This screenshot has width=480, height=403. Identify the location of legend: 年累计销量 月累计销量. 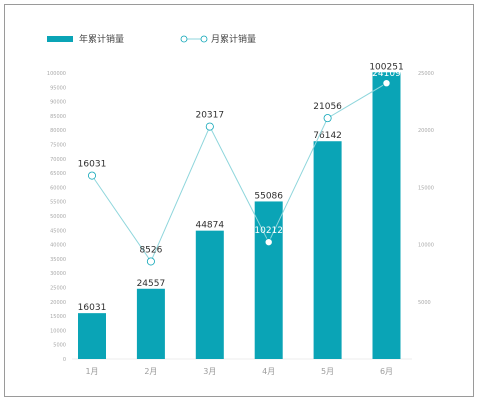
(151, 39).